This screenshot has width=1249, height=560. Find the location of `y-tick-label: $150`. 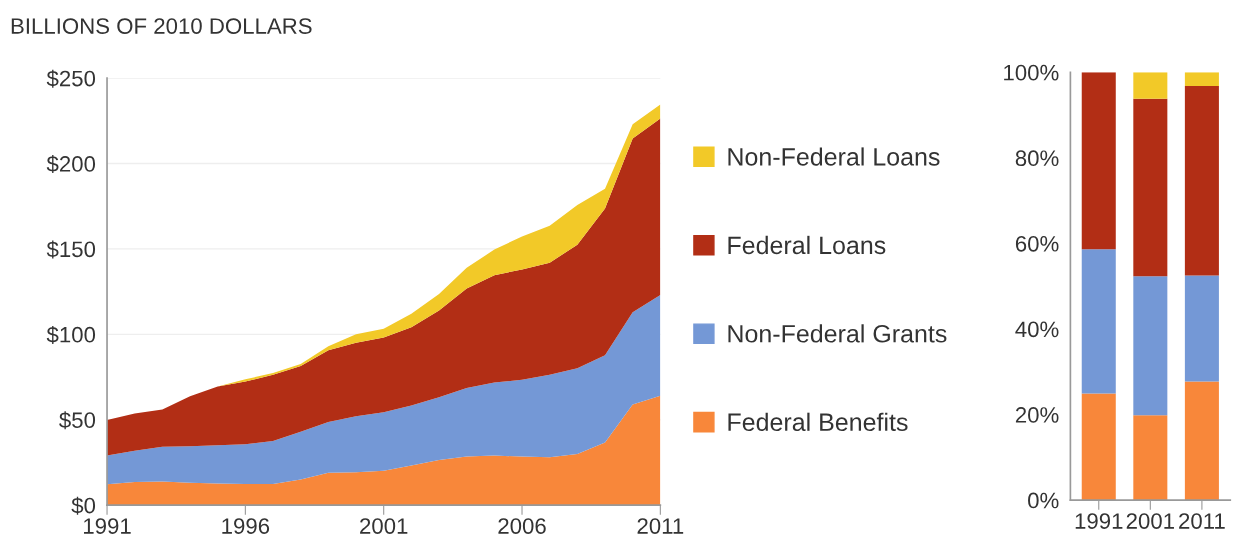

y-tick-label: $150 is located at coordinates (71, 249).